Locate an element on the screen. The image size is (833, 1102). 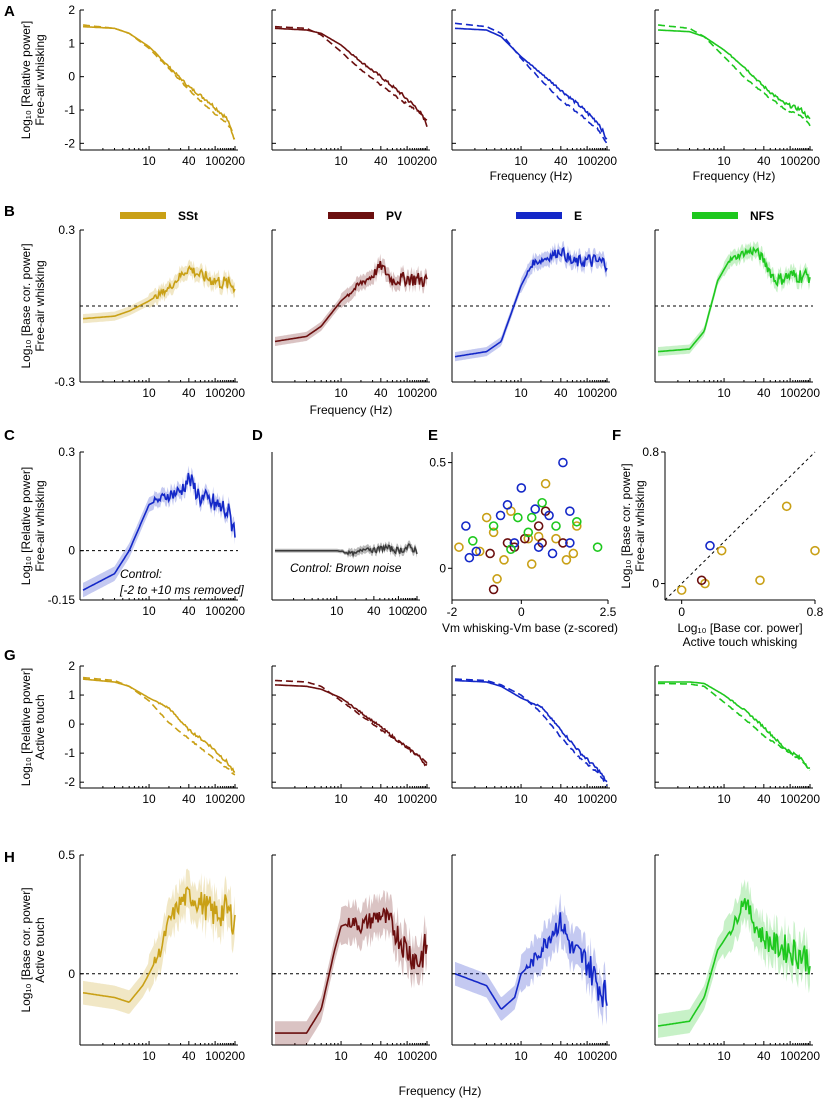
panel-h-pv-xtick-label: 100 is located at coordinates (407, 1056).